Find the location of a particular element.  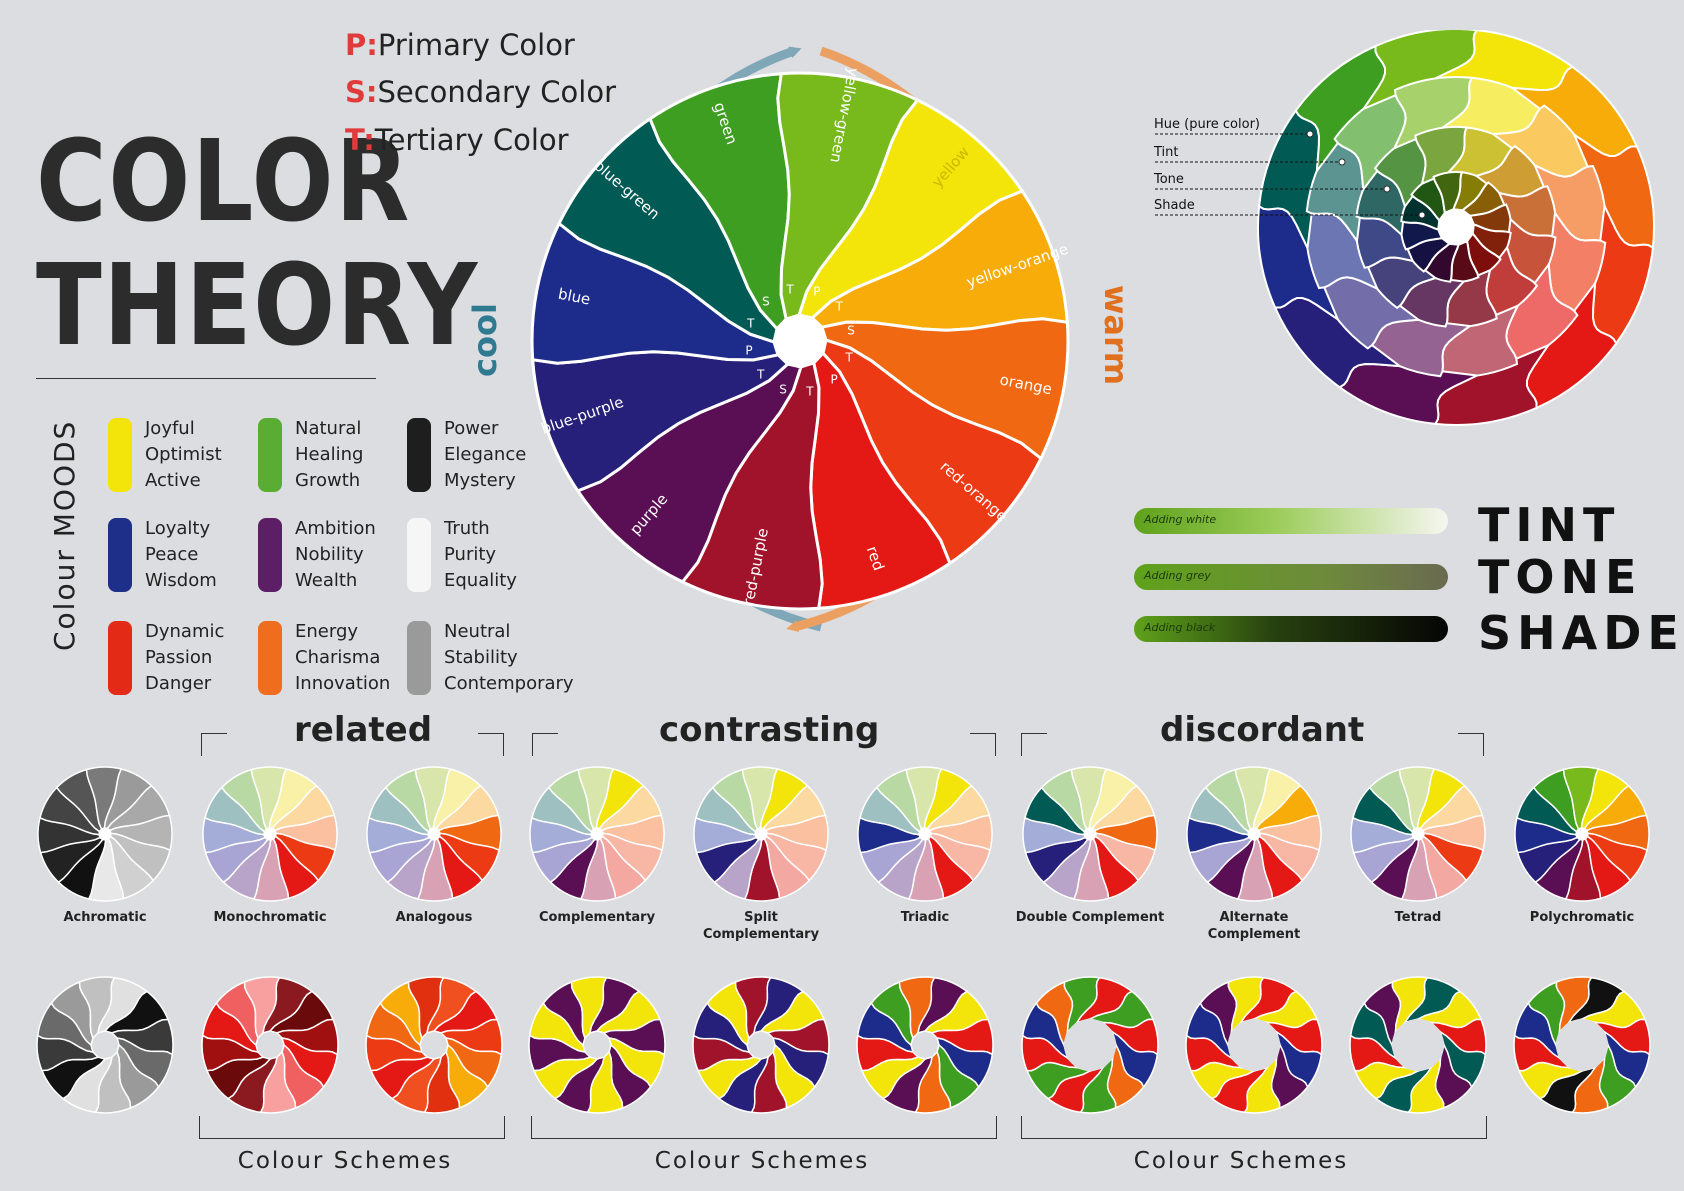

mood-words: Dynamic Passion Danger is located at coordinates (184, 658).